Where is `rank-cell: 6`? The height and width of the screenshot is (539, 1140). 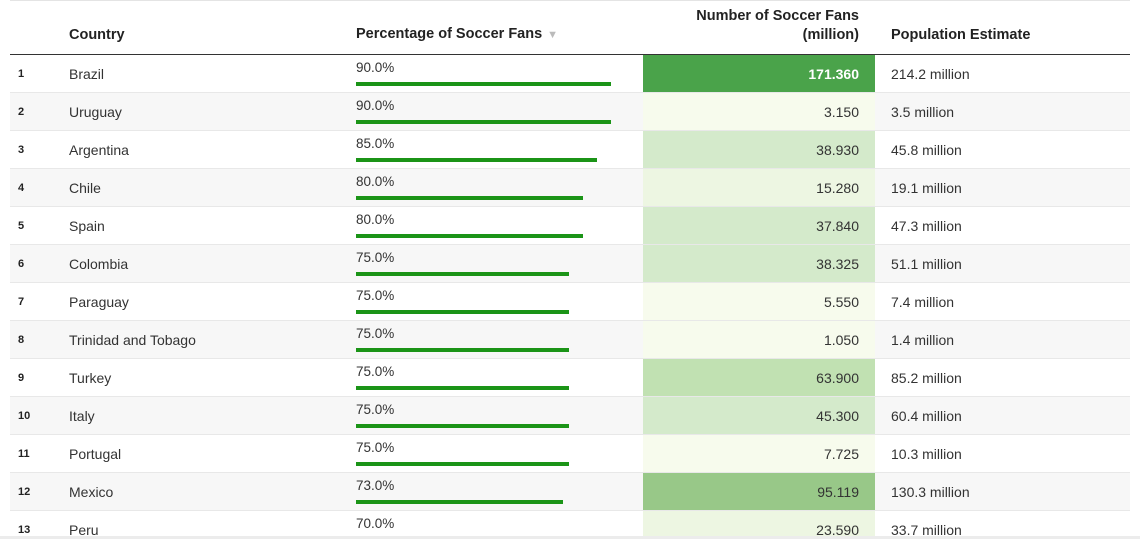 rank-cell: 6 is located at coordinates (31, 263).